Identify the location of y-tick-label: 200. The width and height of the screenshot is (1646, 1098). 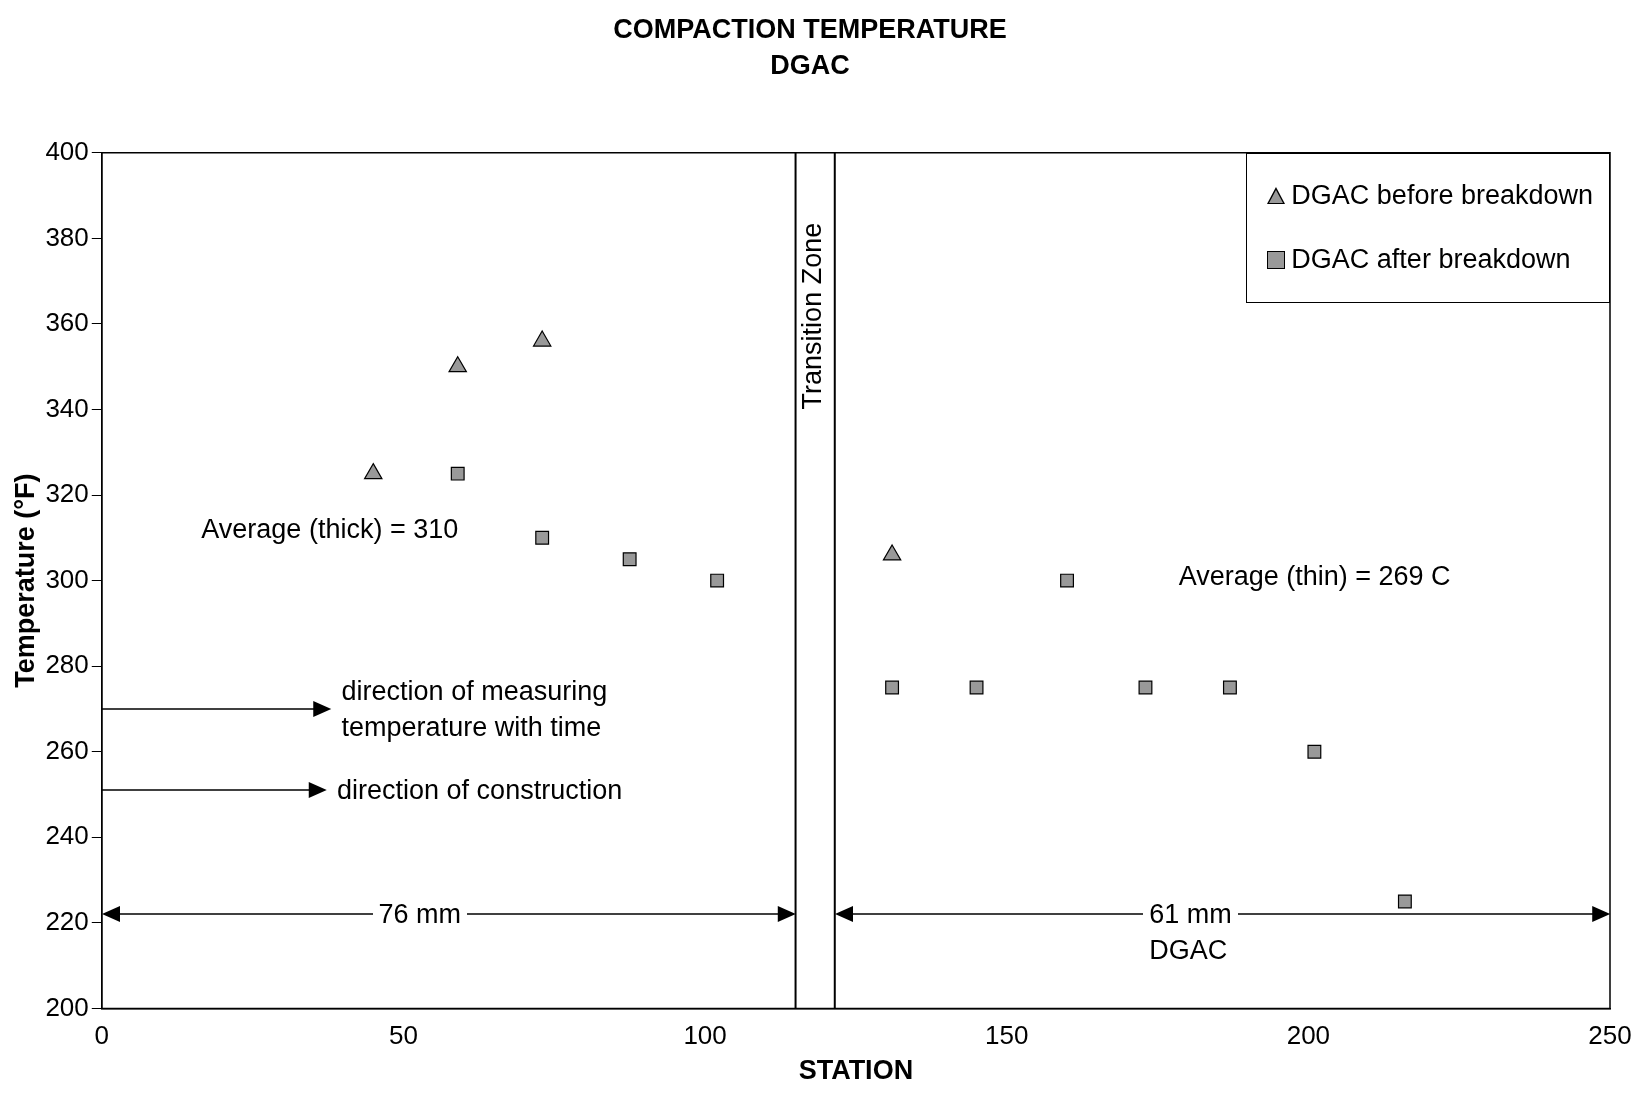
(67, 1006).